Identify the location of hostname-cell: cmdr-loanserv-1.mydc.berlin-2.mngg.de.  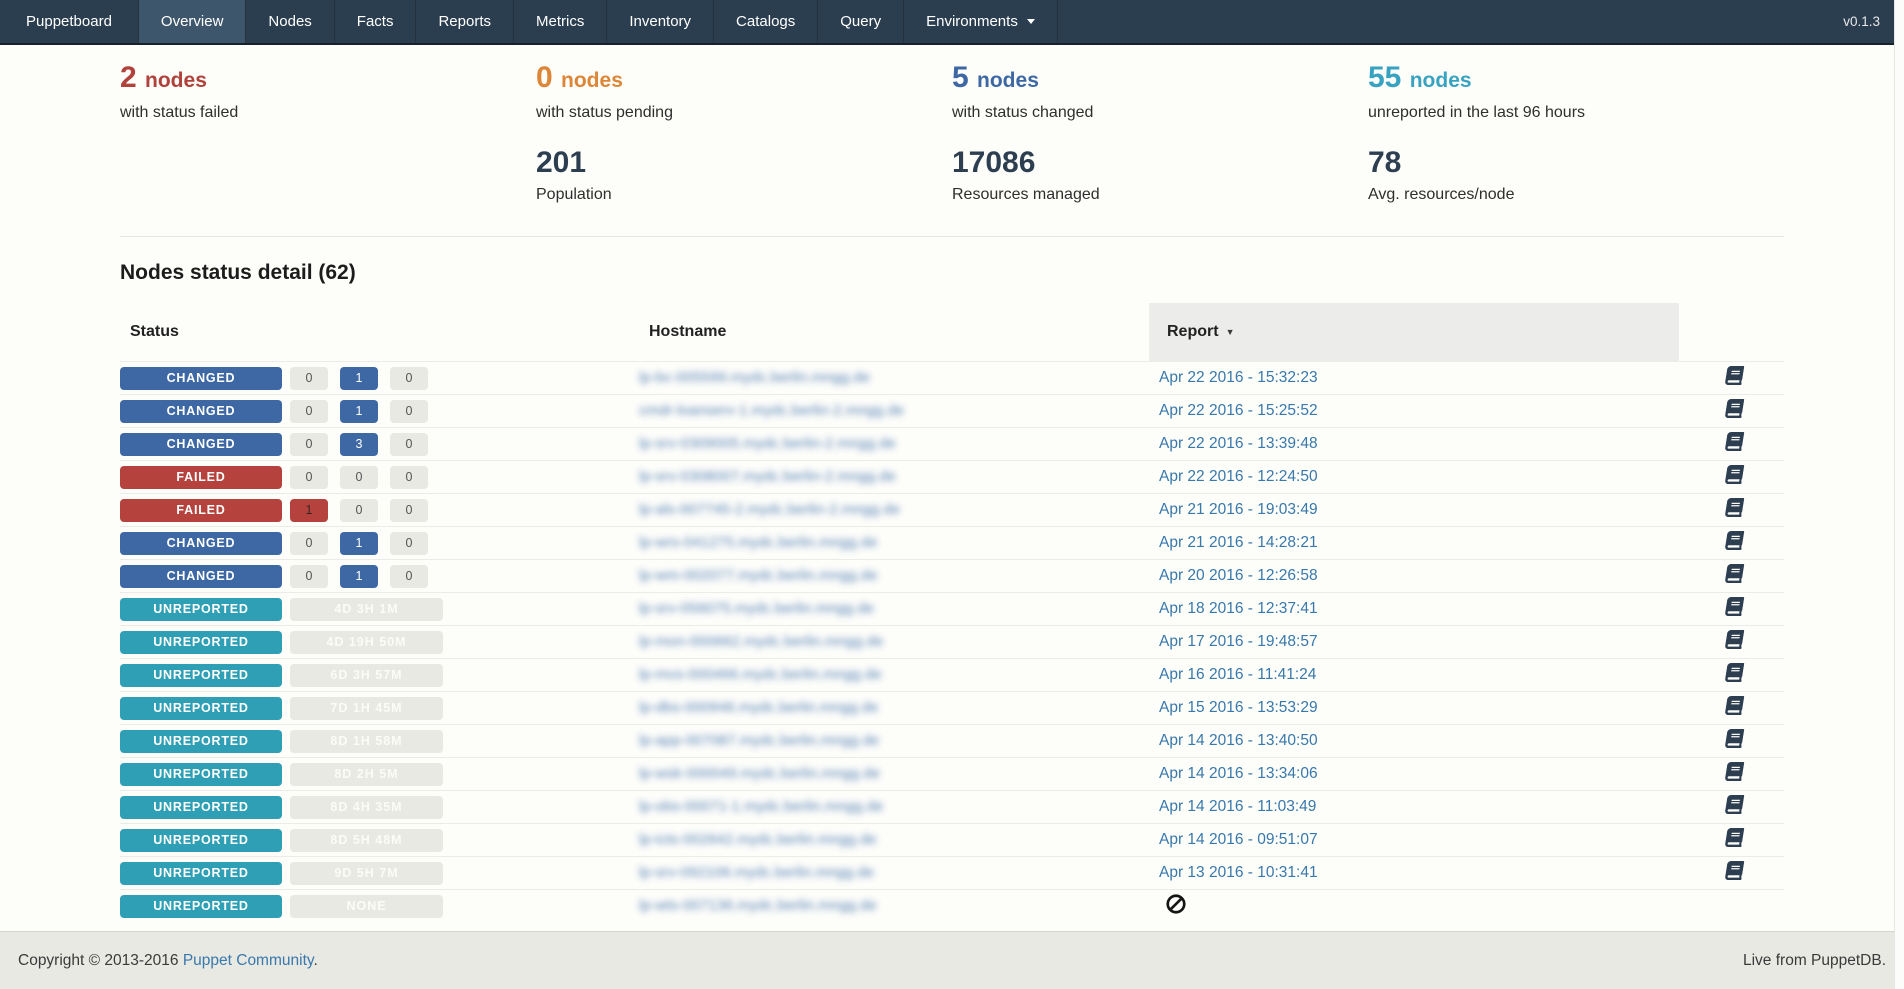
(894, 411).